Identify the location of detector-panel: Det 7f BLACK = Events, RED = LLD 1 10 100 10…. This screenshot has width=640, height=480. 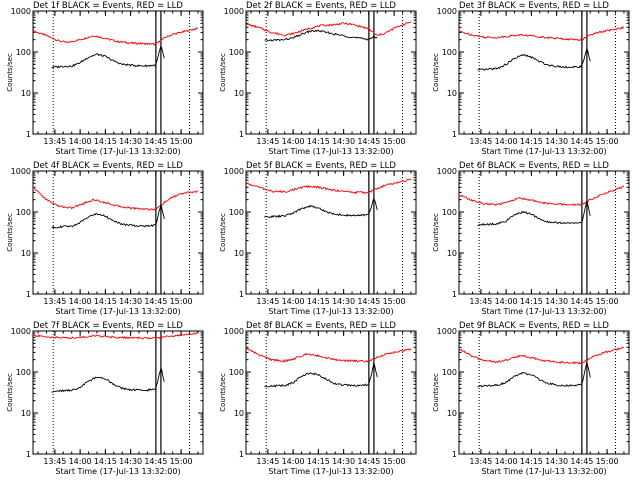
(106, 400).